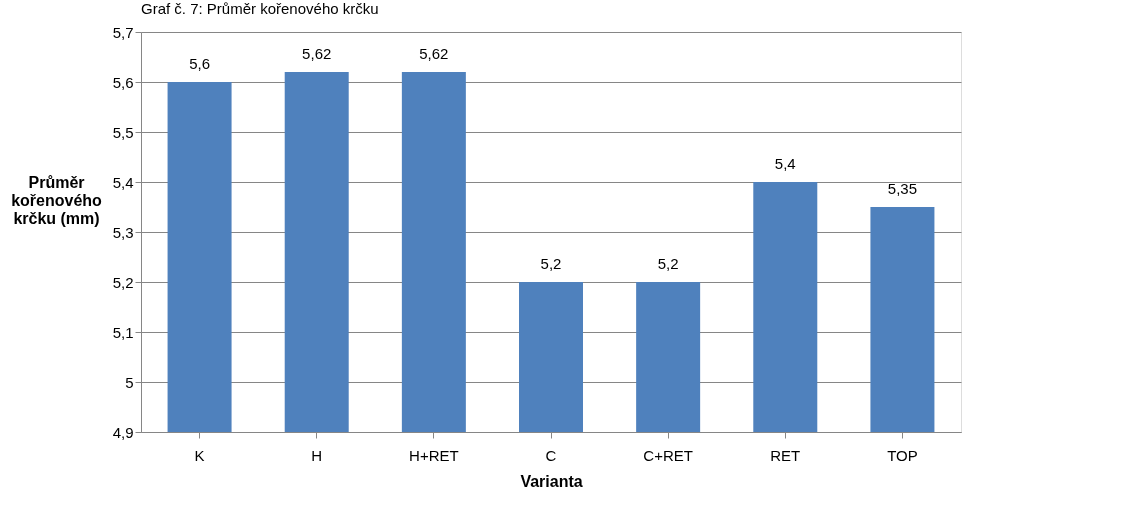 This screenshot has height=530, width=1144. What do you see at coordinates (123, 432) in the screenshot?
I see `y-tick-label: 4,9` at bounding box center [123, 432].